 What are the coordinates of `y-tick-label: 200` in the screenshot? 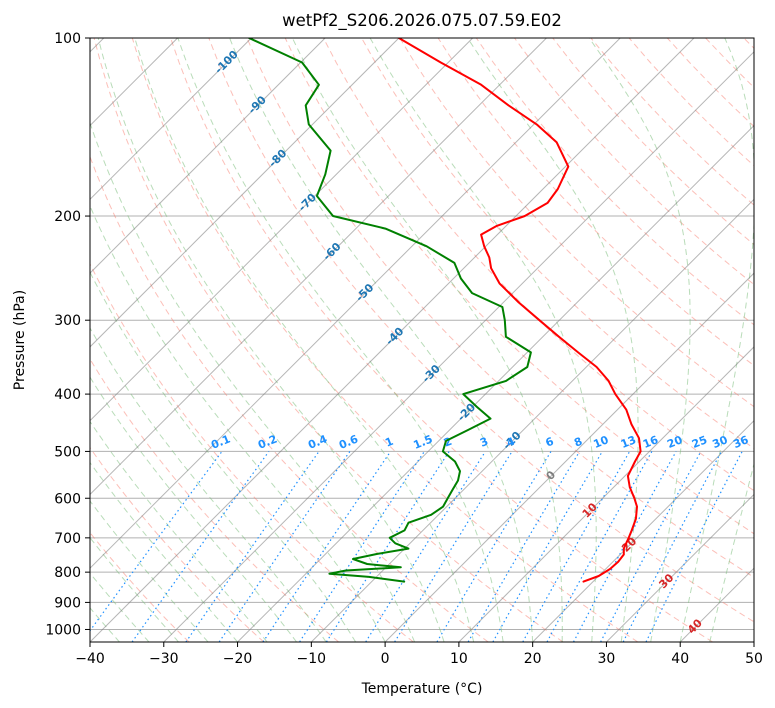 It's located at (67, 217).